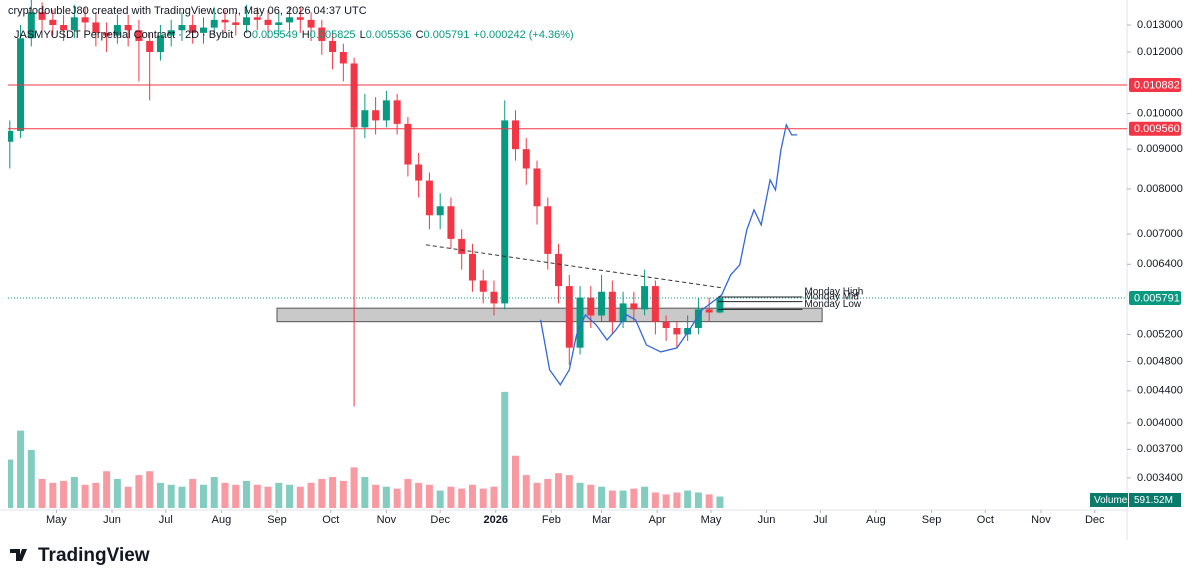  I want to click on level-label-box, so click(1155, 85).